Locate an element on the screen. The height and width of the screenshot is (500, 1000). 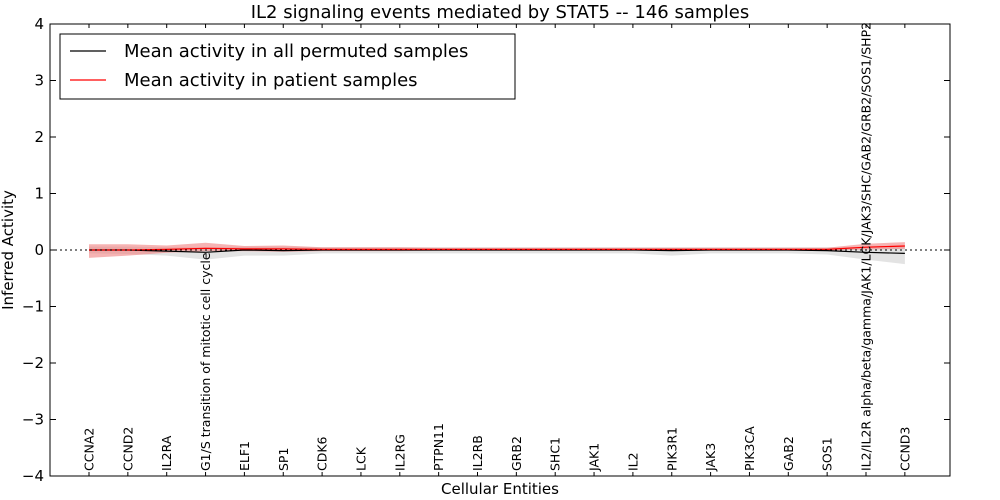
entity-label: SOS1 is located at coordinates (827, 454).